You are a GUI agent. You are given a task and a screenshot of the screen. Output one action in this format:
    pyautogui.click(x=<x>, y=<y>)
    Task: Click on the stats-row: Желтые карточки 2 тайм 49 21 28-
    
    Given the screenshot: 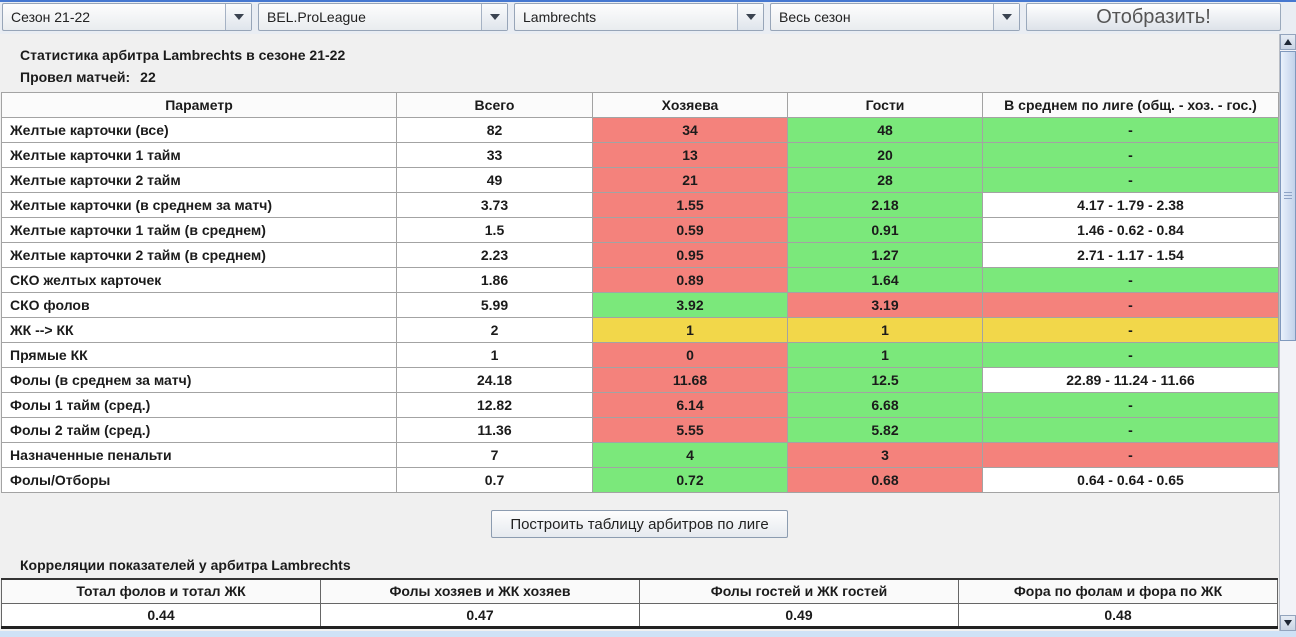 What is the action you would take?
    pyautogui.click(x=640, y=180)
    